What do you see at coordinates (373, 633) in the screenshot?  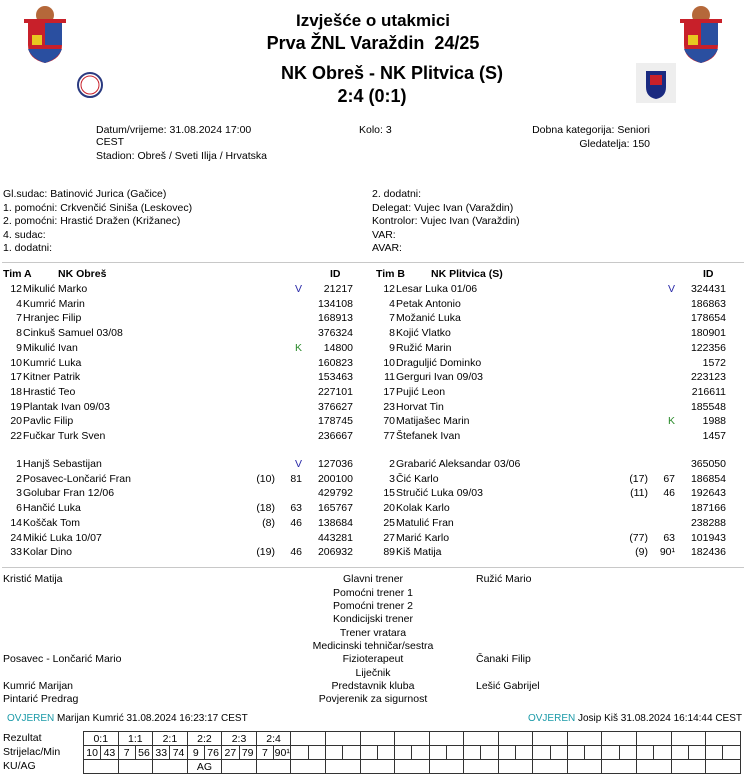 I see `staff-role: Trener vratara` at bounding box center [373, 633].